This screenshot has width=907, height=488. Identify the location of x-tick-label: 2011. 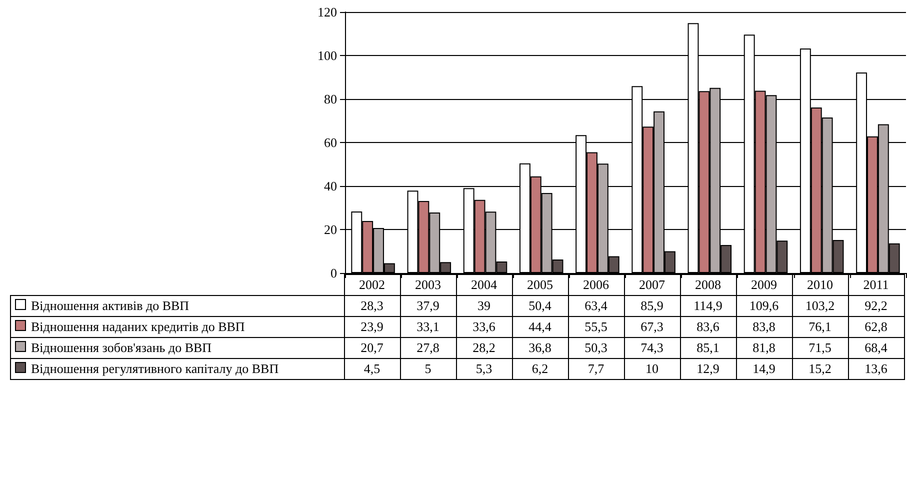
(876, 285).